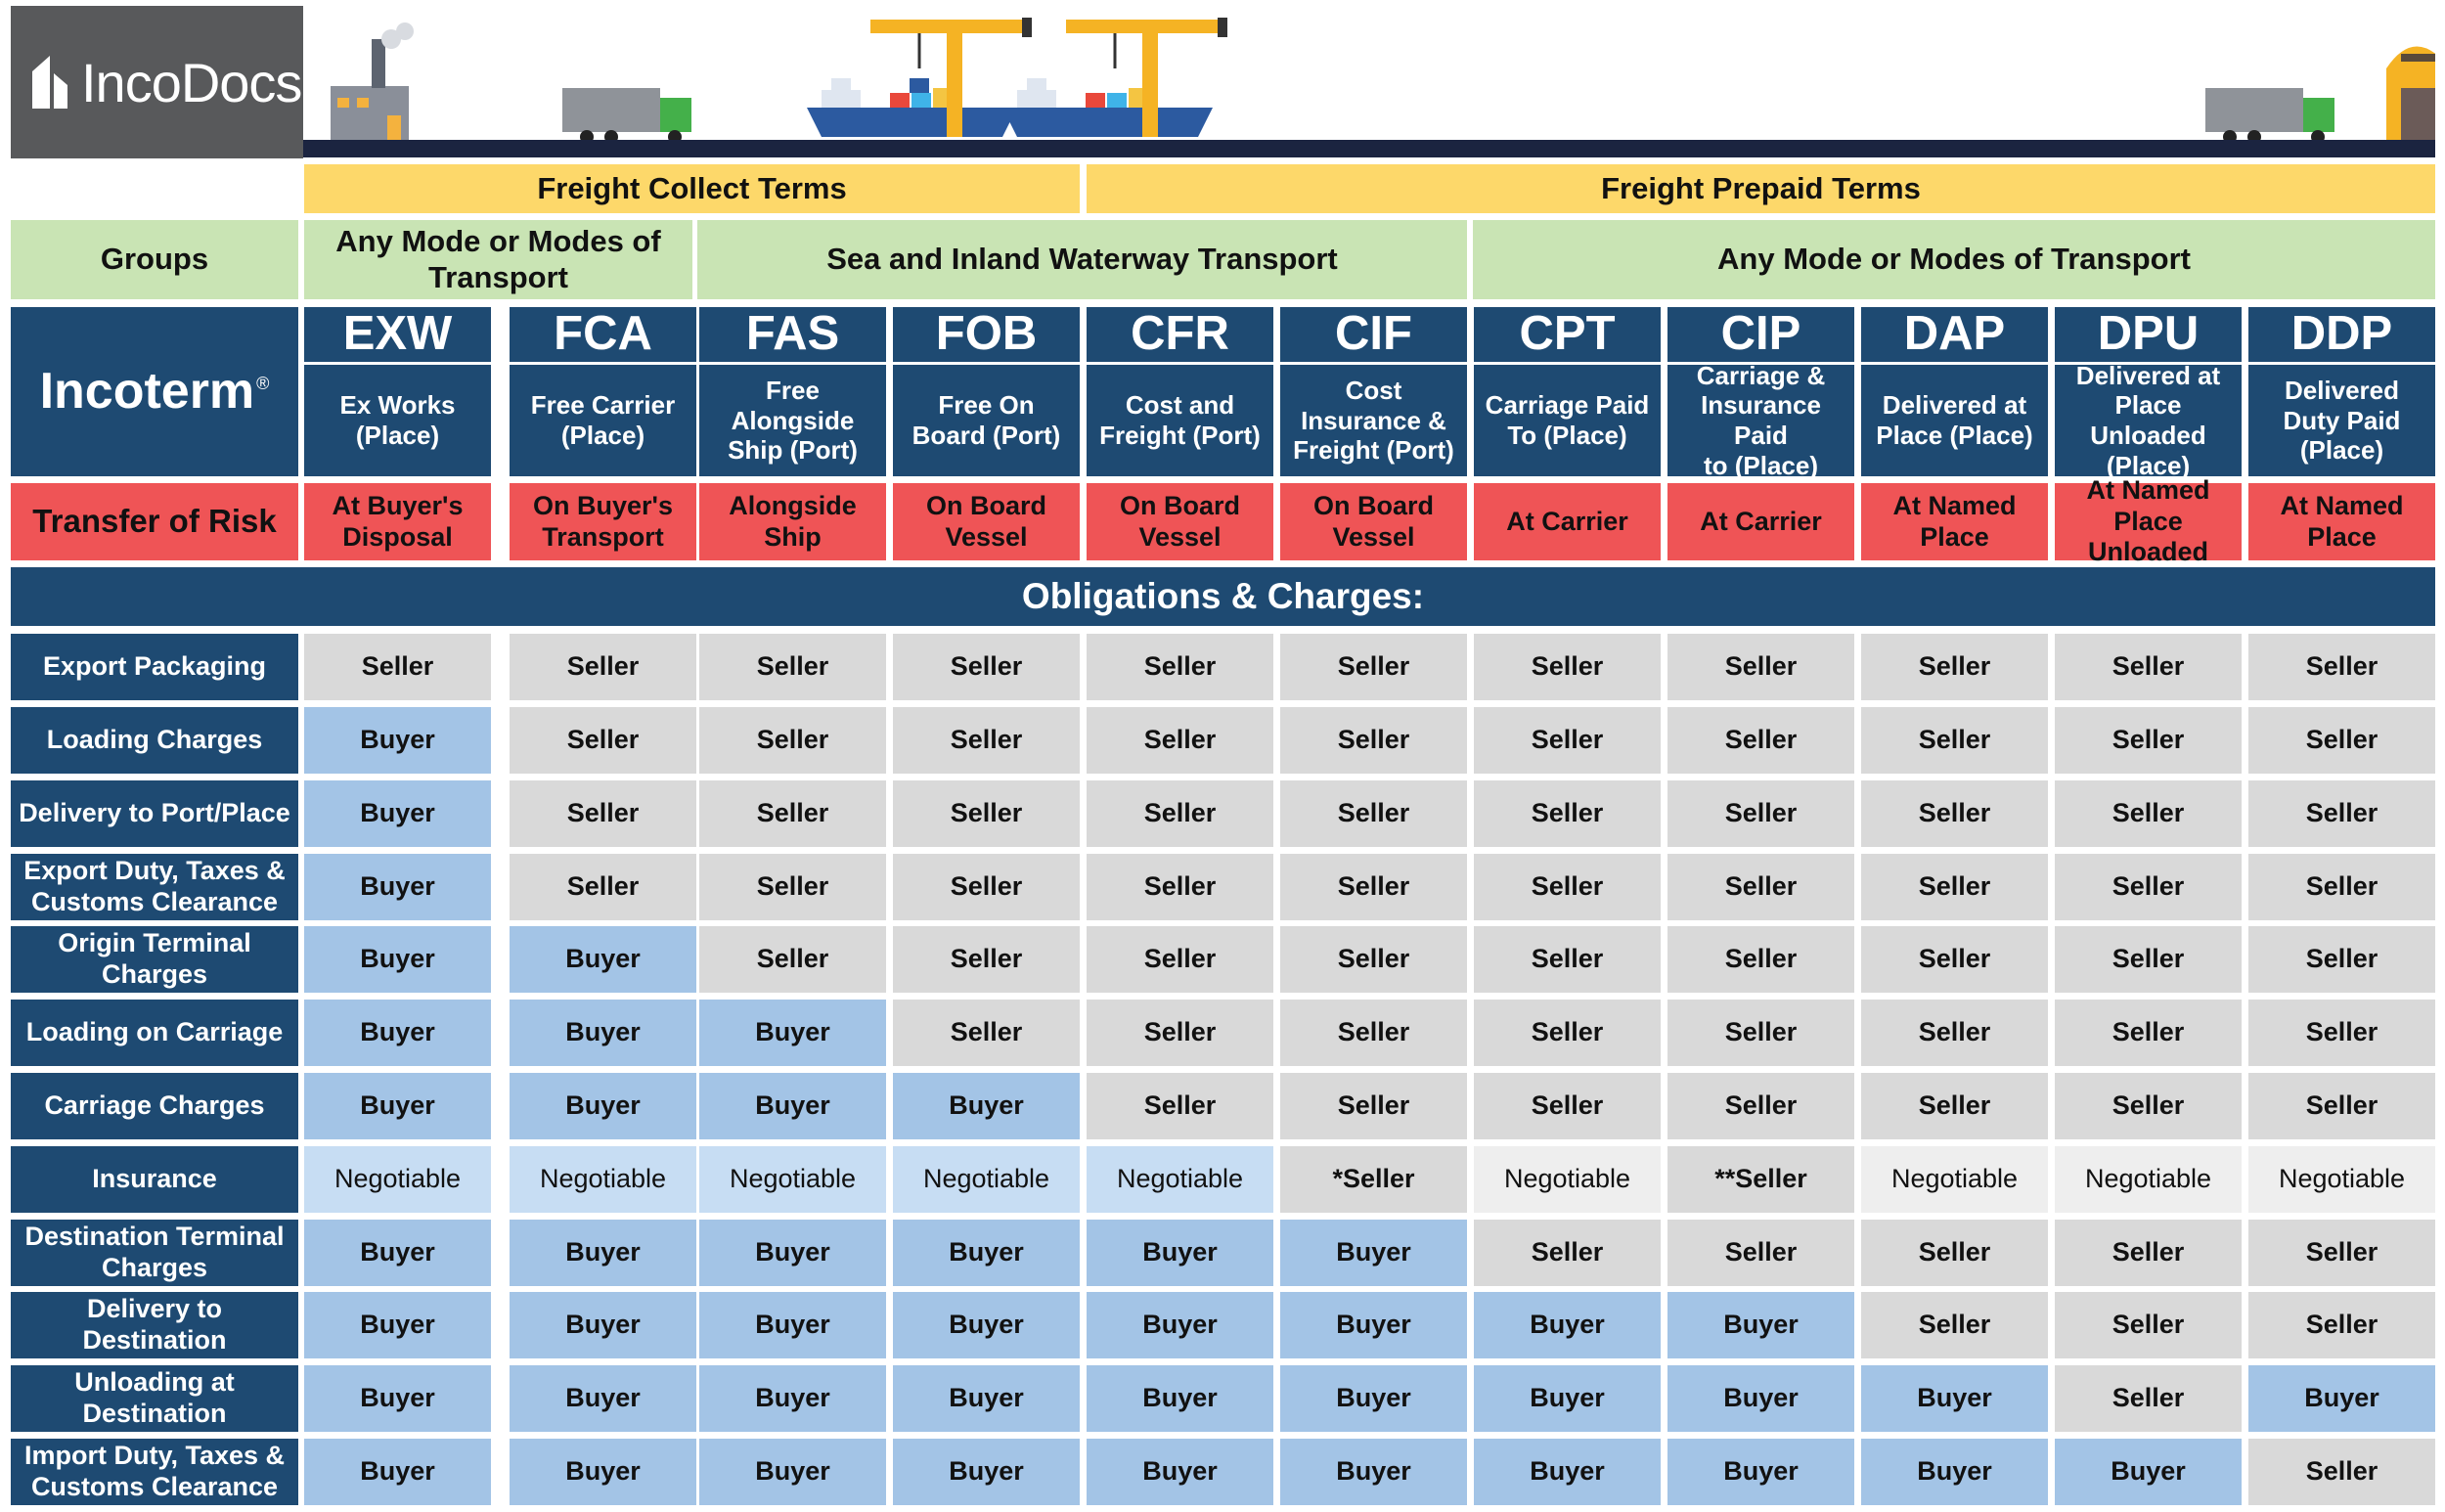  I want to click on obligation-label: Delivery to Port/Place, so click(154, 814).